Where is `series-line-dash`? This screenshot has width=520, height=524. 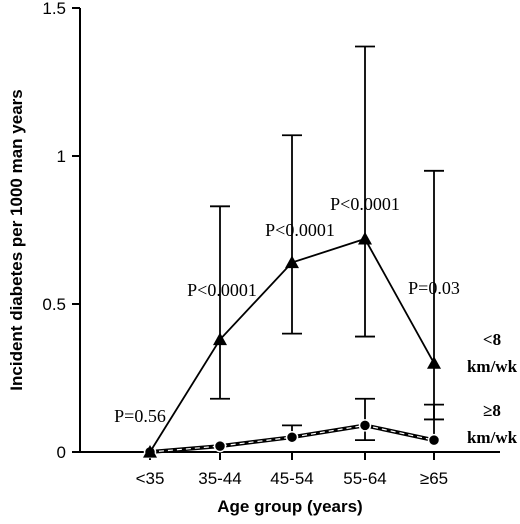 series-line-dash is located at coordinates (292, 438).